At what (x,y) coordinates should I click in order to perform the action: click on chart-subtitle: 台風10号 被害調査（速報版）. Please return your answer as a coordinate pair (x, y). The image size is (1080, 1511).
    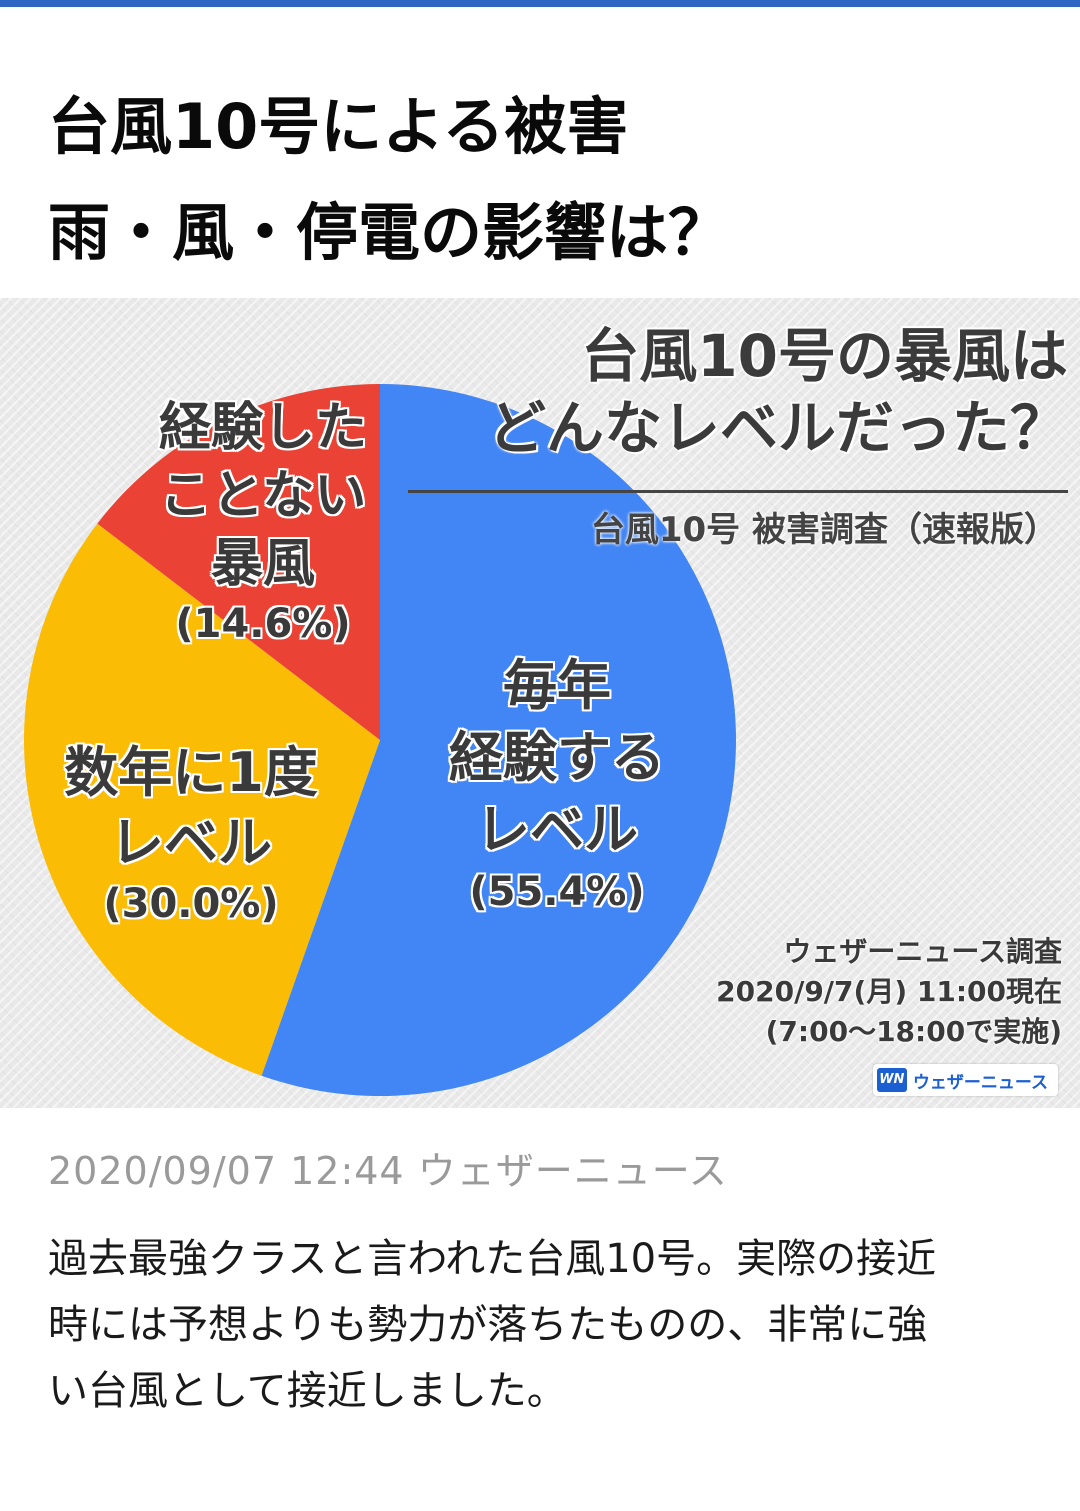
    Looking at the image, I should click on (824, 530).